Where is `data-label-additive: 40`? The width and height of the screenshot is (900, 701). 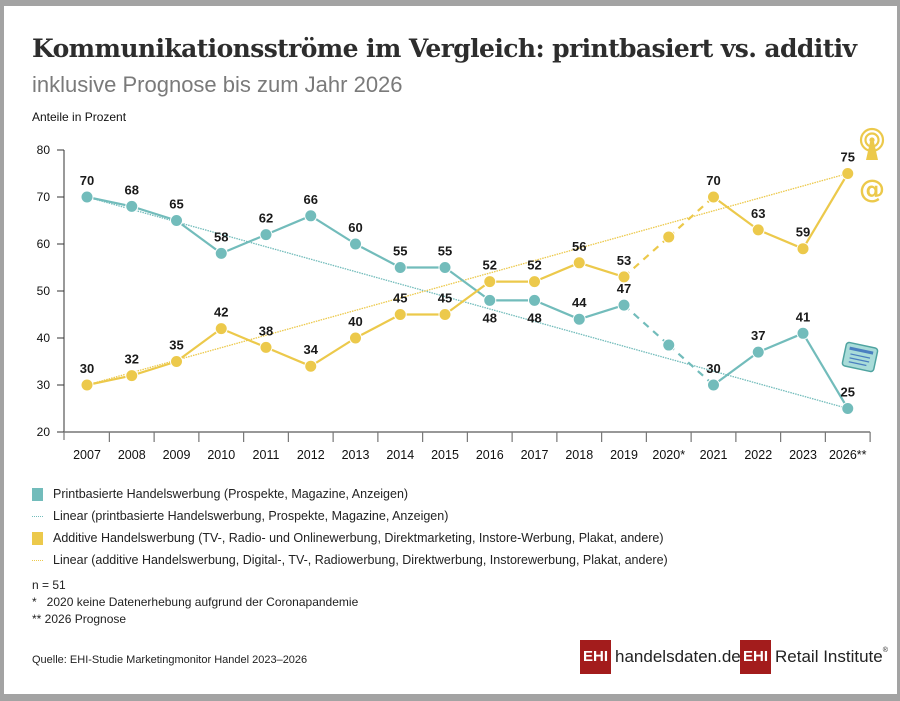 data-label-additive: 40 is located at coordinates (355, 321).